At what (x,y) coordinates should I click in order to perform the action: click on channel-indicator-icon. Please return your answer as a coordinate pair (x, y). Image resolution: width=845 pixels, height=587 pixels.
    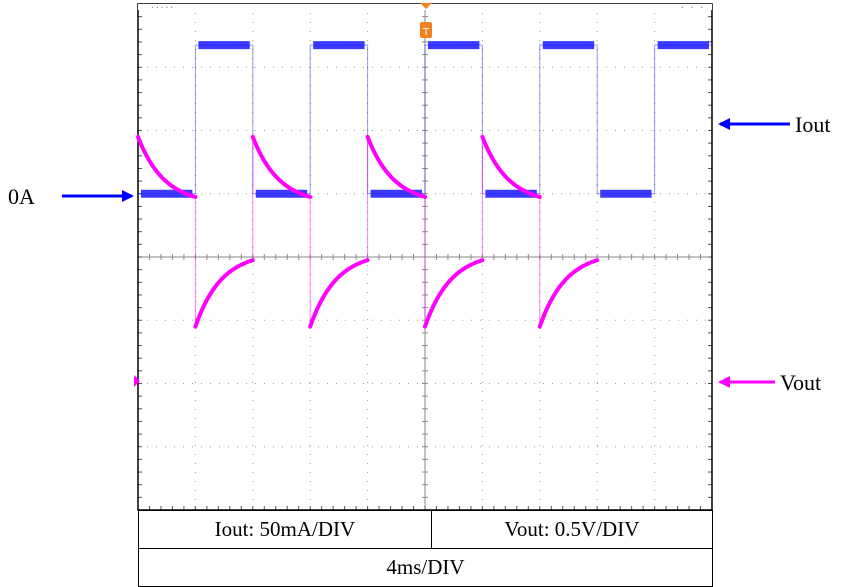
    Looking at the image, I should click on (426, 30).